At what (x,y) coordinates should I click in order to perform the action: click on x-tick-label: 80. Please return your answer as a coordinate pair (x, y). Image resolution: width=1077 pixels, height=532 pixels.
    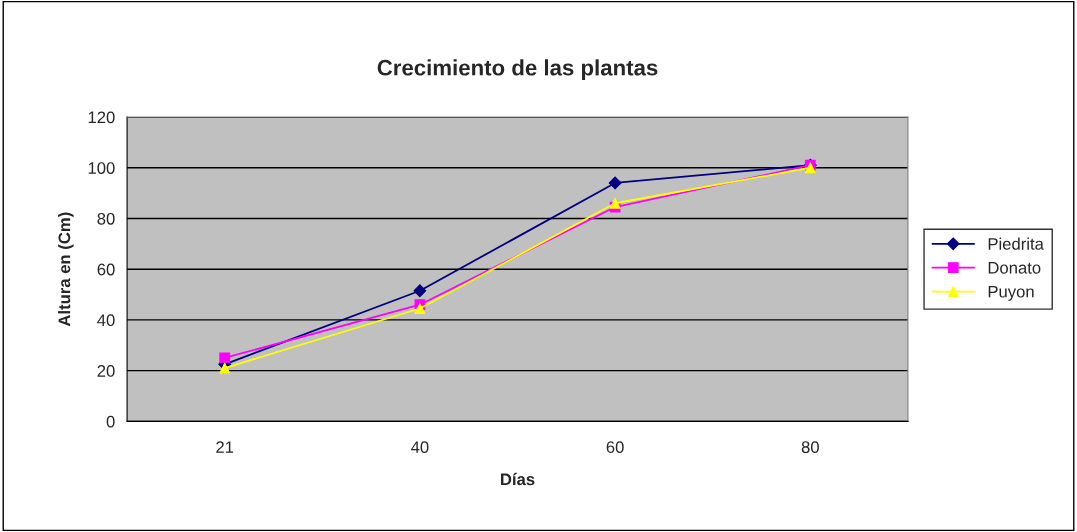
    Looking at the image, I should click on (810, 447).